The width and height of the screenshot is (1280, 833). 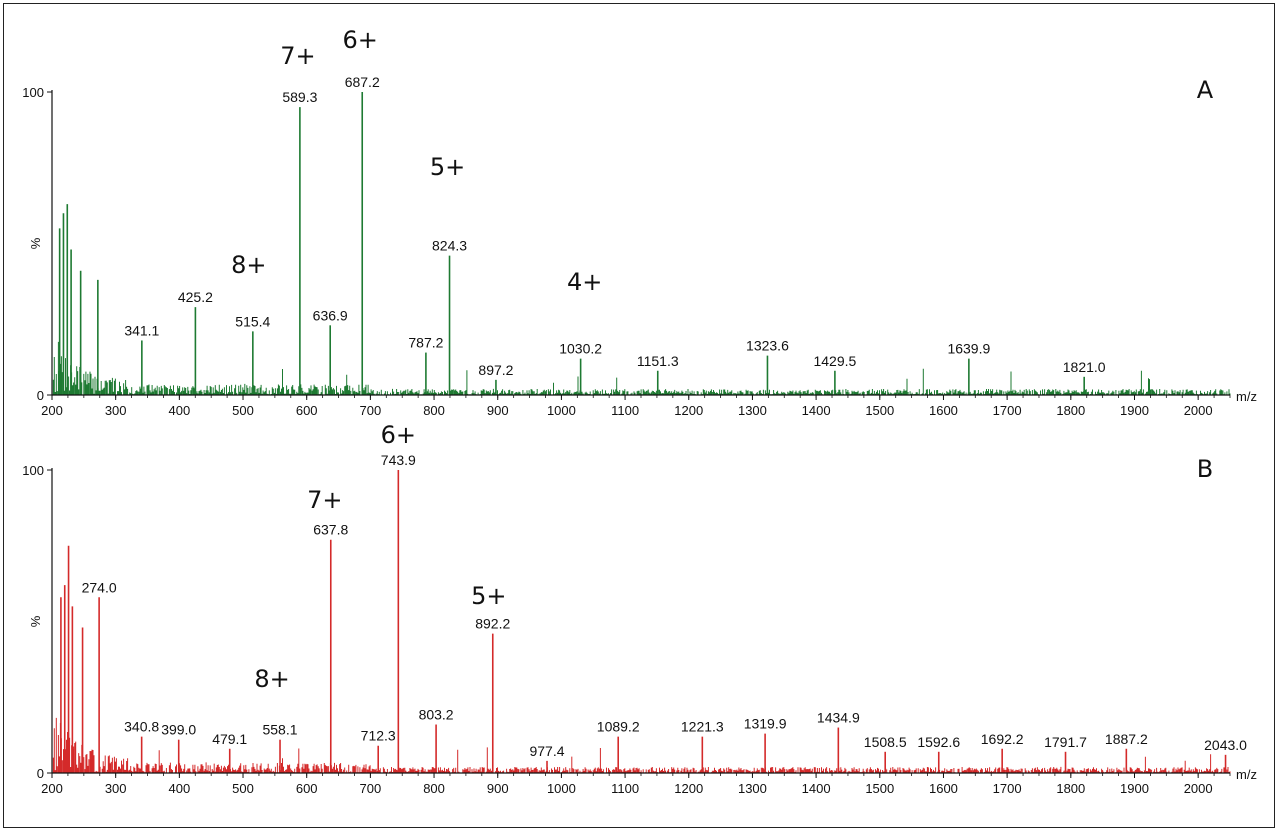 I want to click on peak-label: 399.0, so click(x=178, y=730).